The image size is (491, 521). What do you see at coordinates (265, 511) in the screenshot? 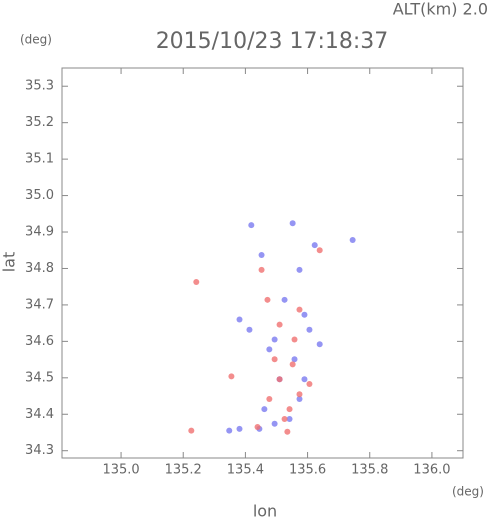
I see `x-label: lon` at bounding box center [265, 511].